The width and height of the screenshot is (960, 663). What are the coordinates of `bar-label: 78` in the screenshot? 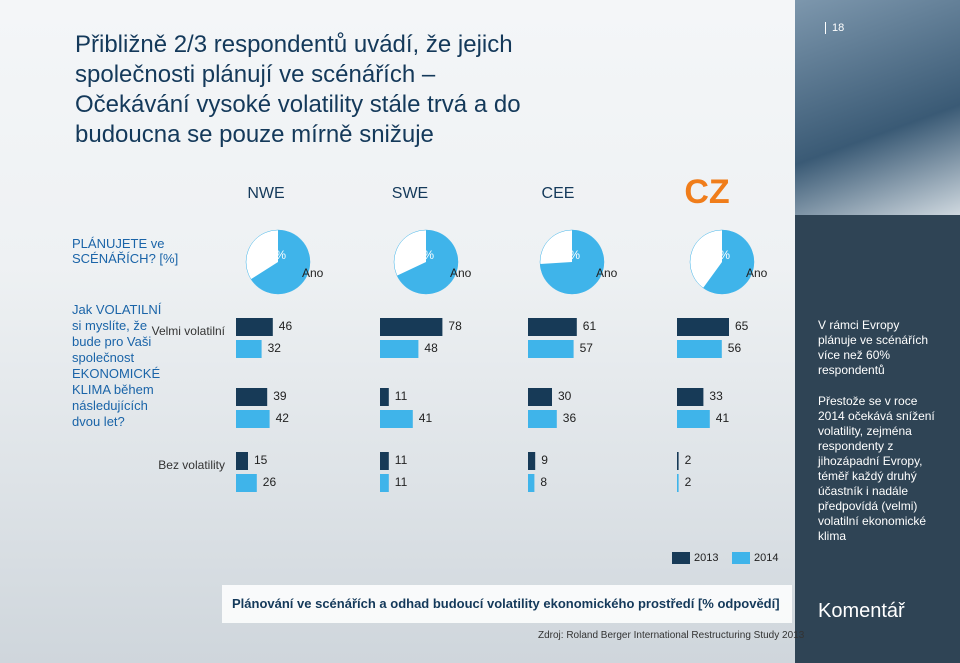 It's located at (455, 326).